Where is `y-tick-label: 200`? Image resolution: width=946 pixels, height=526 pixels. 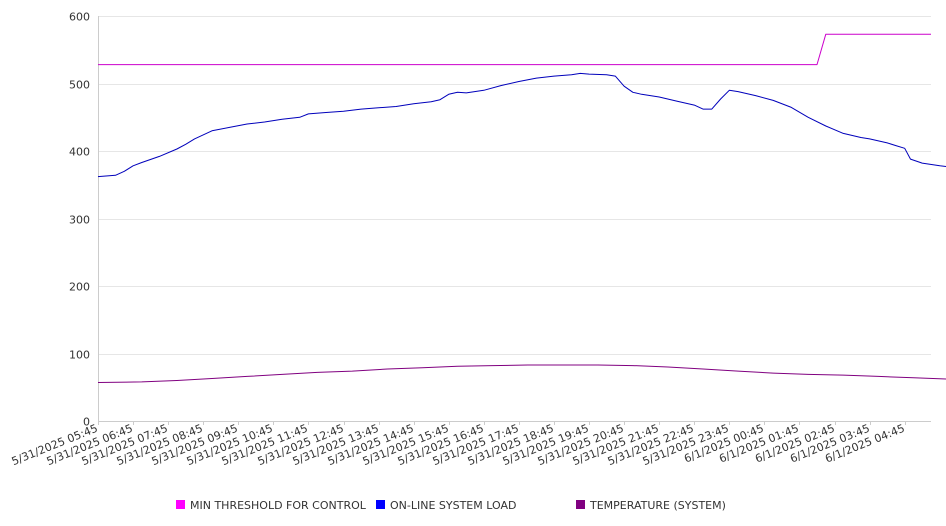
y-tick-label: 200 is located at coordinates (79, 287).